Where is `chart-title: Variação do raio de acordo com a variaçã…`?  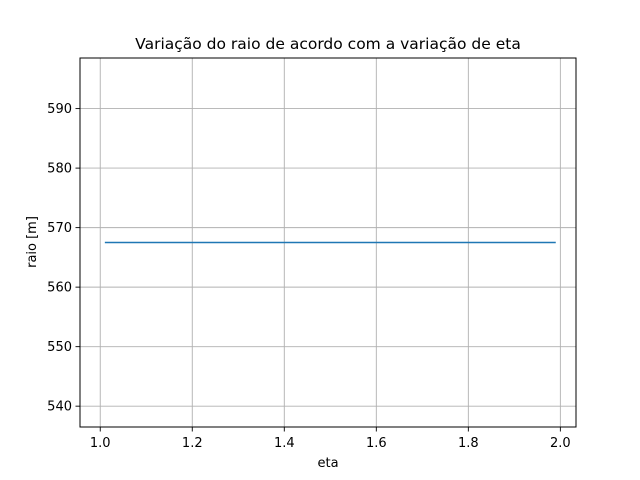
chart-title: Variação do raio de acordo com a variaçã… is located at coordinates (328, 44).